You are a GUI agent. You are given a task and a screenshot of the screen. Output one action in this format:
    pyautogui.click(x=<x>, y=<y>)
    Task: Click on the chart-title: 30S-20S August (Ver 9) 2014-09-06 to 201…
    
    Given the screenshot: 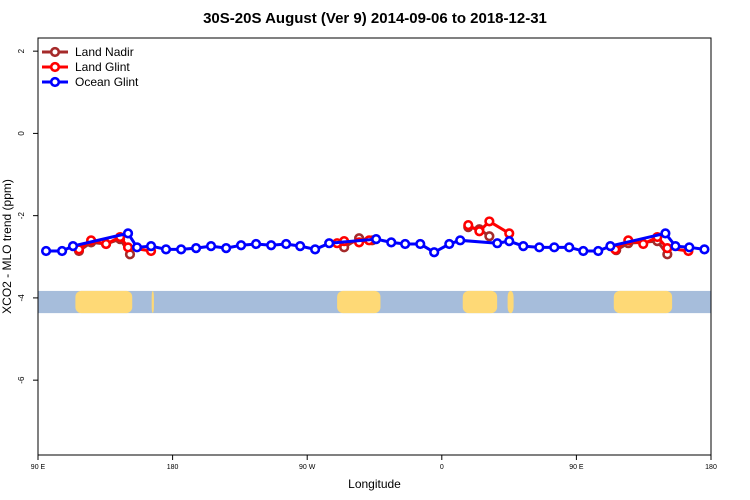 What is the action you would take?
    pyautogui.click(x=375, y=18)
    